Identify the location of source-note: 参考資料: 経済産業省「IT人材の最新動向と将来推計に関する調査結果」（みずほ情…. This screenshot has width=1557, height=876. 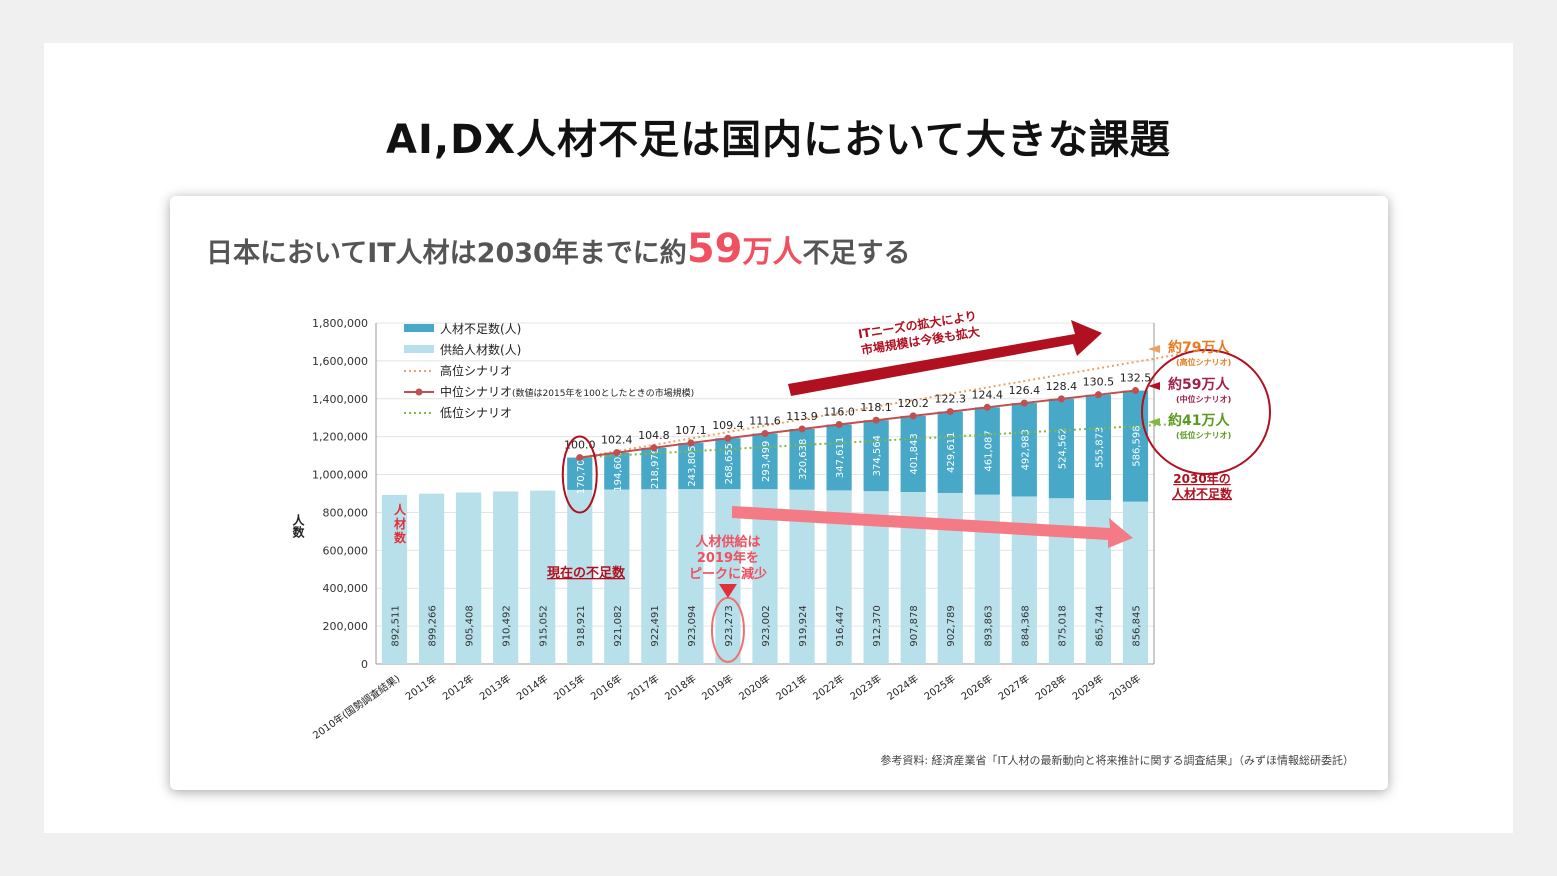
(1117, 760).